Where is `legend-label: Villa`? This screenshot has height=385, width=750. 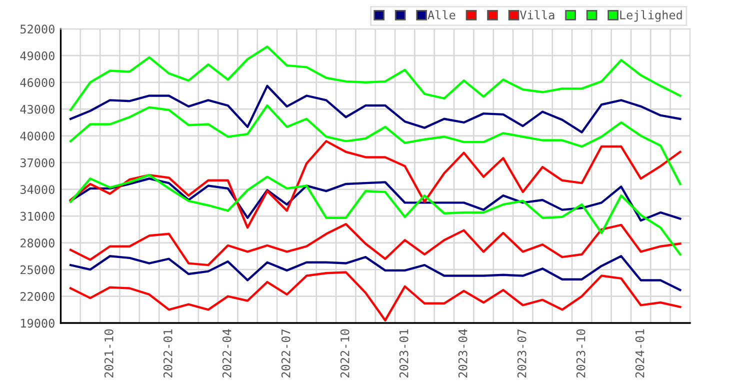 legend-label: Villa is located at coordinates (537, 15).